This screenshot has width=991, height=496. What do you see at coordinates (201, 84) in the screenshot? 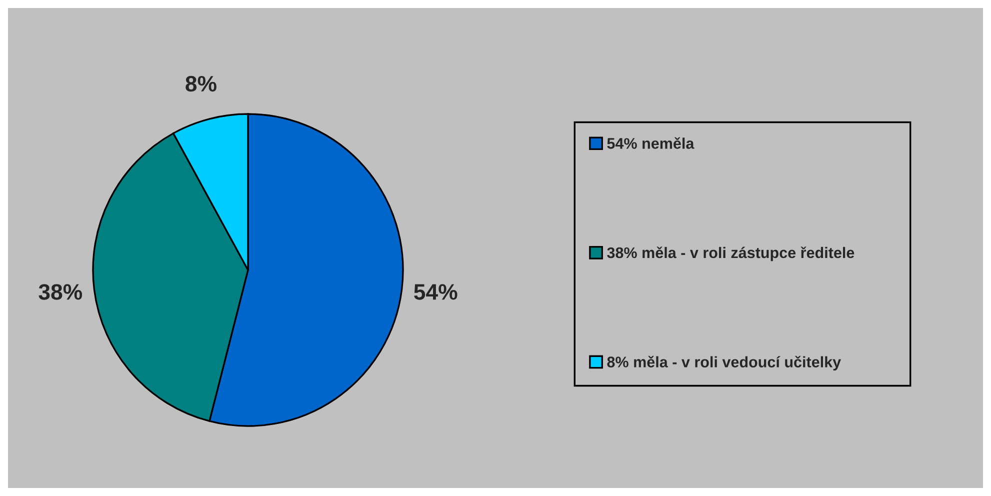
I see `data-label: 8%` at bounding box center [201, 84].